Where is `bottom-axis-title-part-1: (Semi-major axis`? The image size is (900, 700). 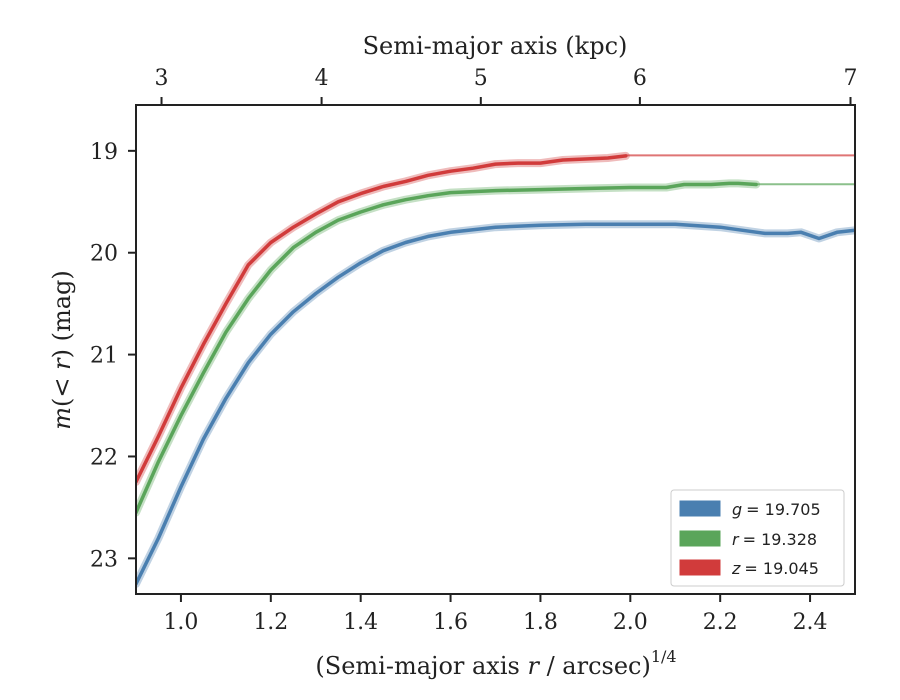 bottom-axis-title-part-1: (Semi-major axis is located at coordinates (421, 666).